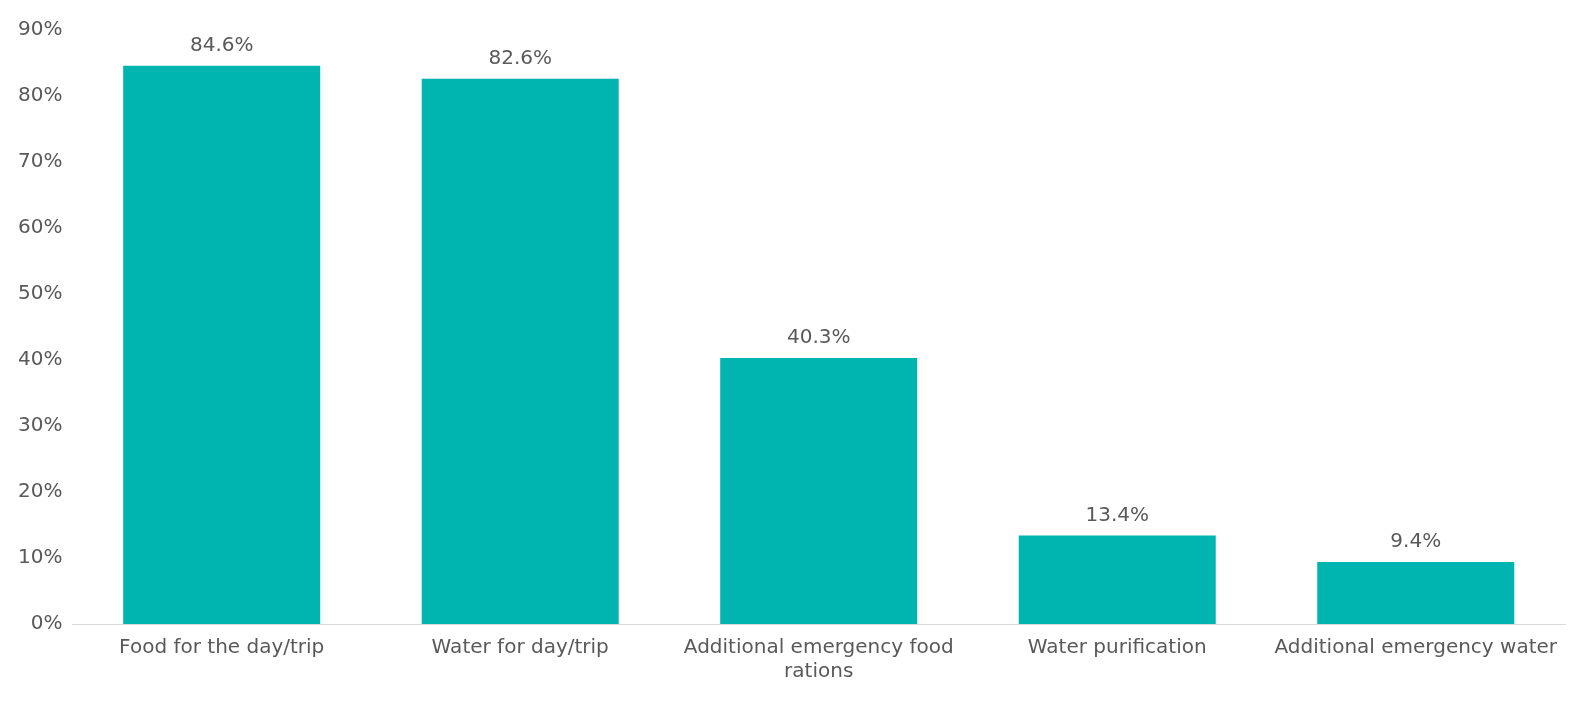 This screenshot has width=1593, height=704. I want to click on x-tick-label: Water purification, so click(1117, 646).